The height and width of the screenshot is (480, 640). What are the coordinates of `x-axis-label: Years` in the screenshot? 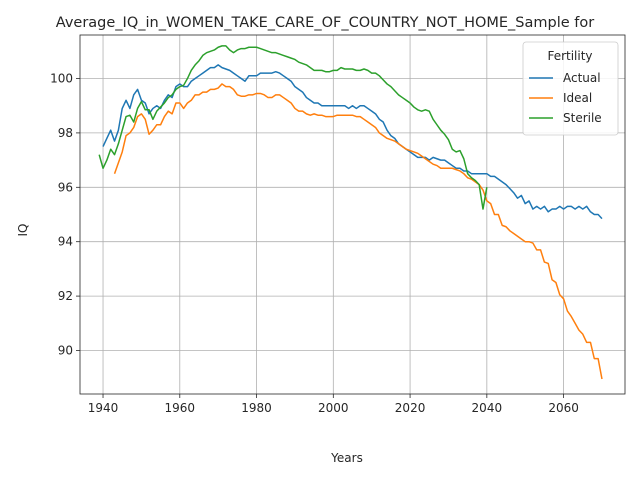 It's located at (346, 458).